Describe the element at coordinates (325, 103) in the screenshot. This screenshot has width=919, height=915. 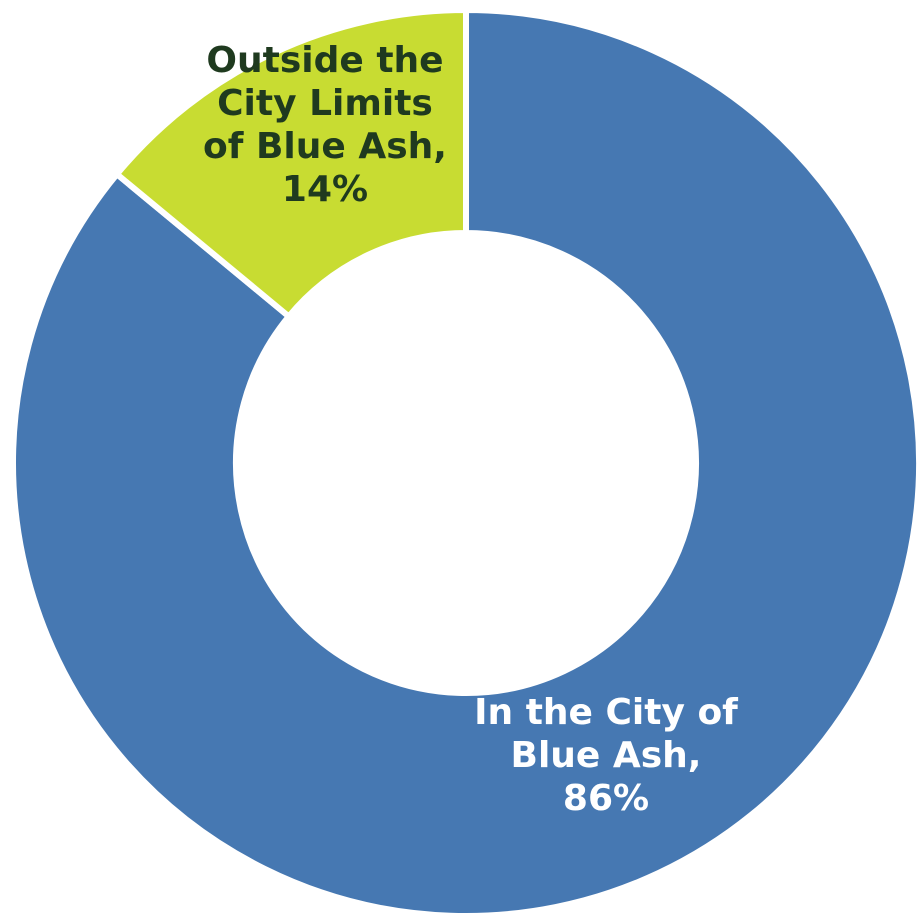
I see `slice-label-1-line-1: City Limits` at that location.